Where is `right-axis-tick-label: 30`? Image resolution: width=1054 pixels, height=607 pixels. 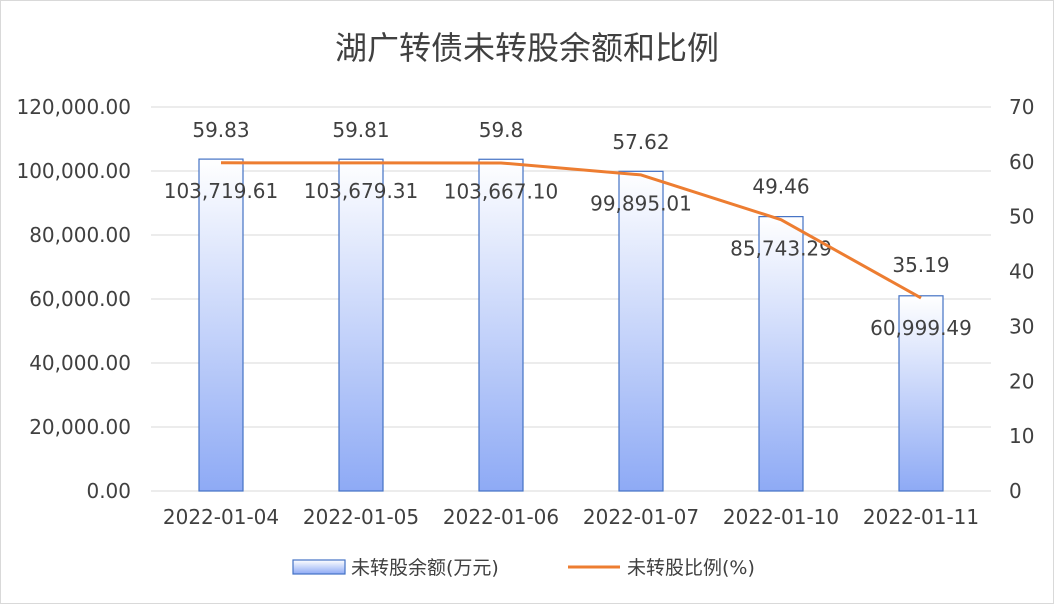
right-axis-tick-label: 30 is located at coordinates (1021, 326).